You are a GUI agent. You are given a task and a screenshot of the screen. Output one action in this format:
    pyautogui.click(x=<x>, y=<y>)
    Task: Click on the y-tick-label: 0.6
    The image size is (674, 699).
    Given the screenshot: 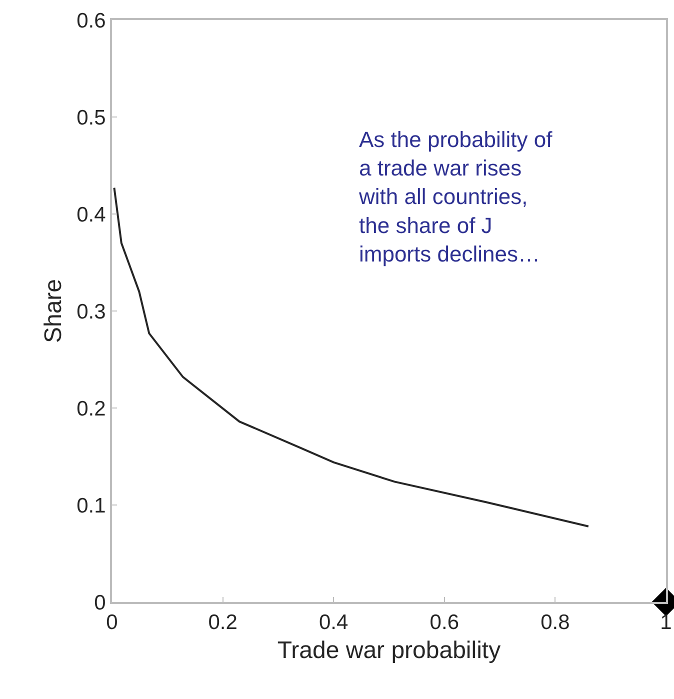 What is the action you would take?
    pyautogui.click(x=91, y=20)
    